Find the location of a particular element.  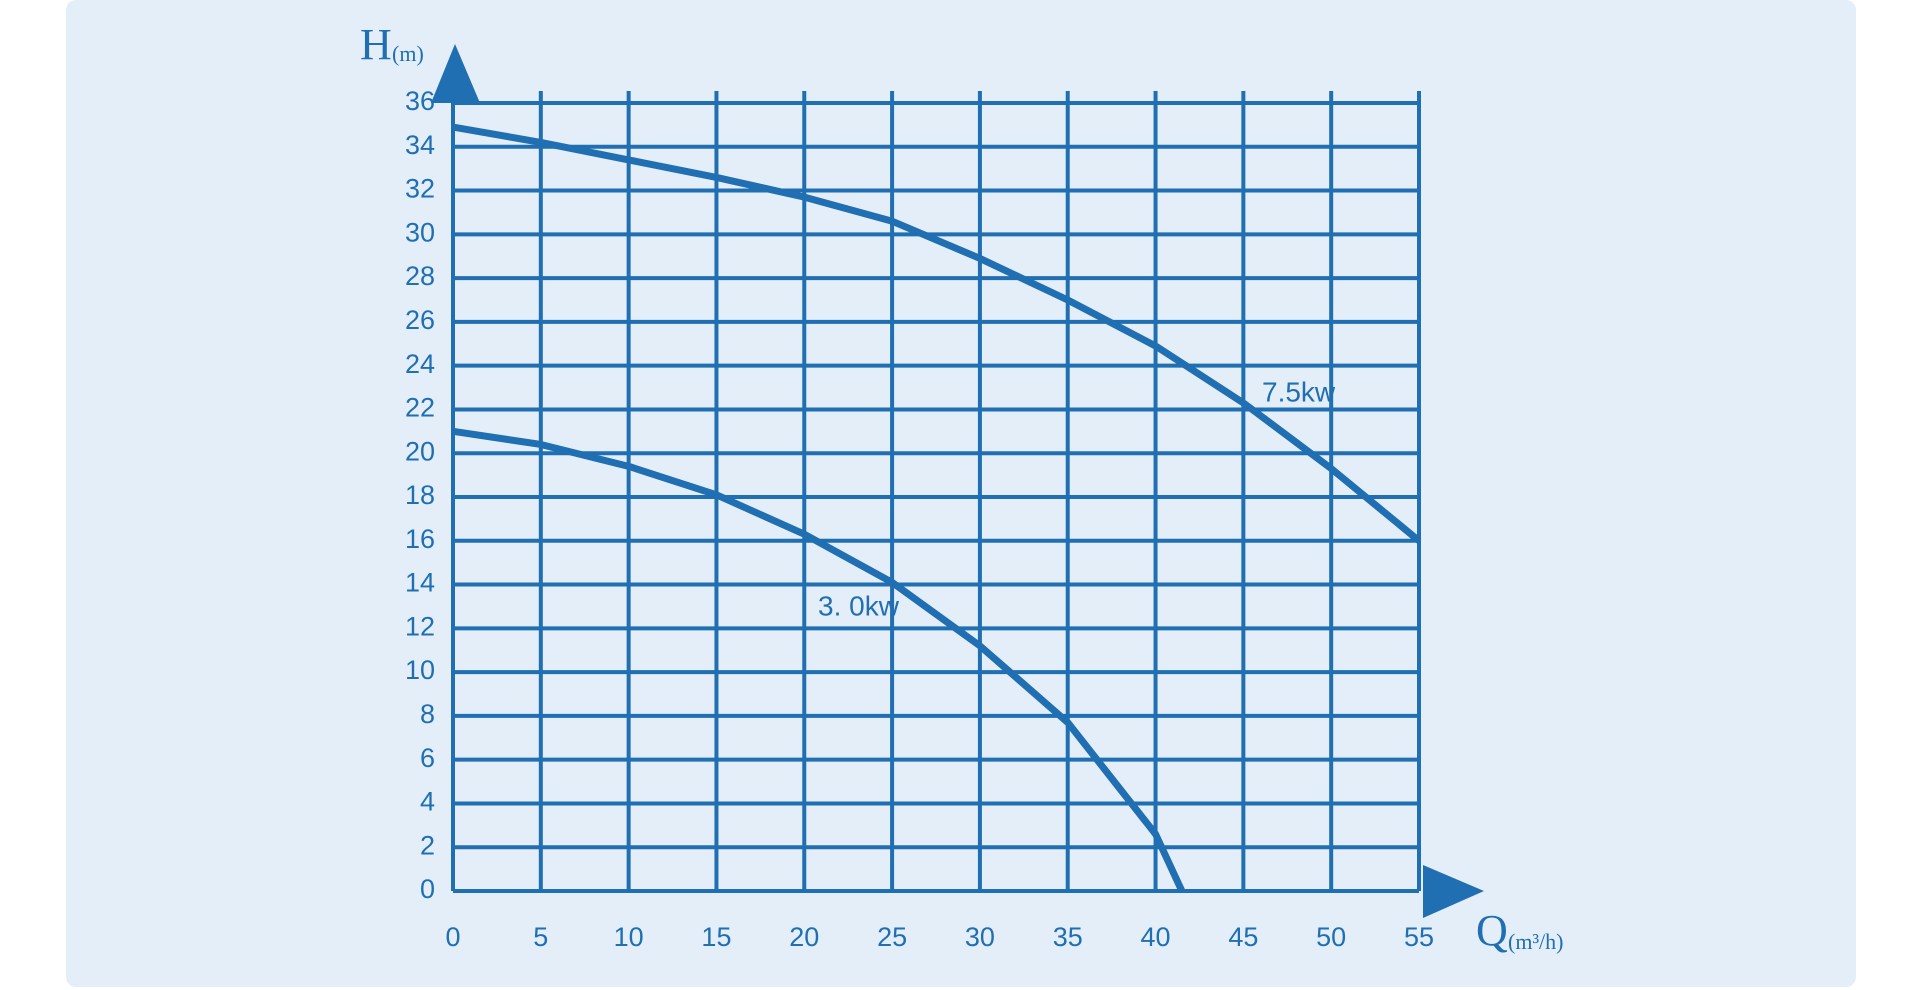

x-tick-label: 25 is located at coordinates (892, 937).